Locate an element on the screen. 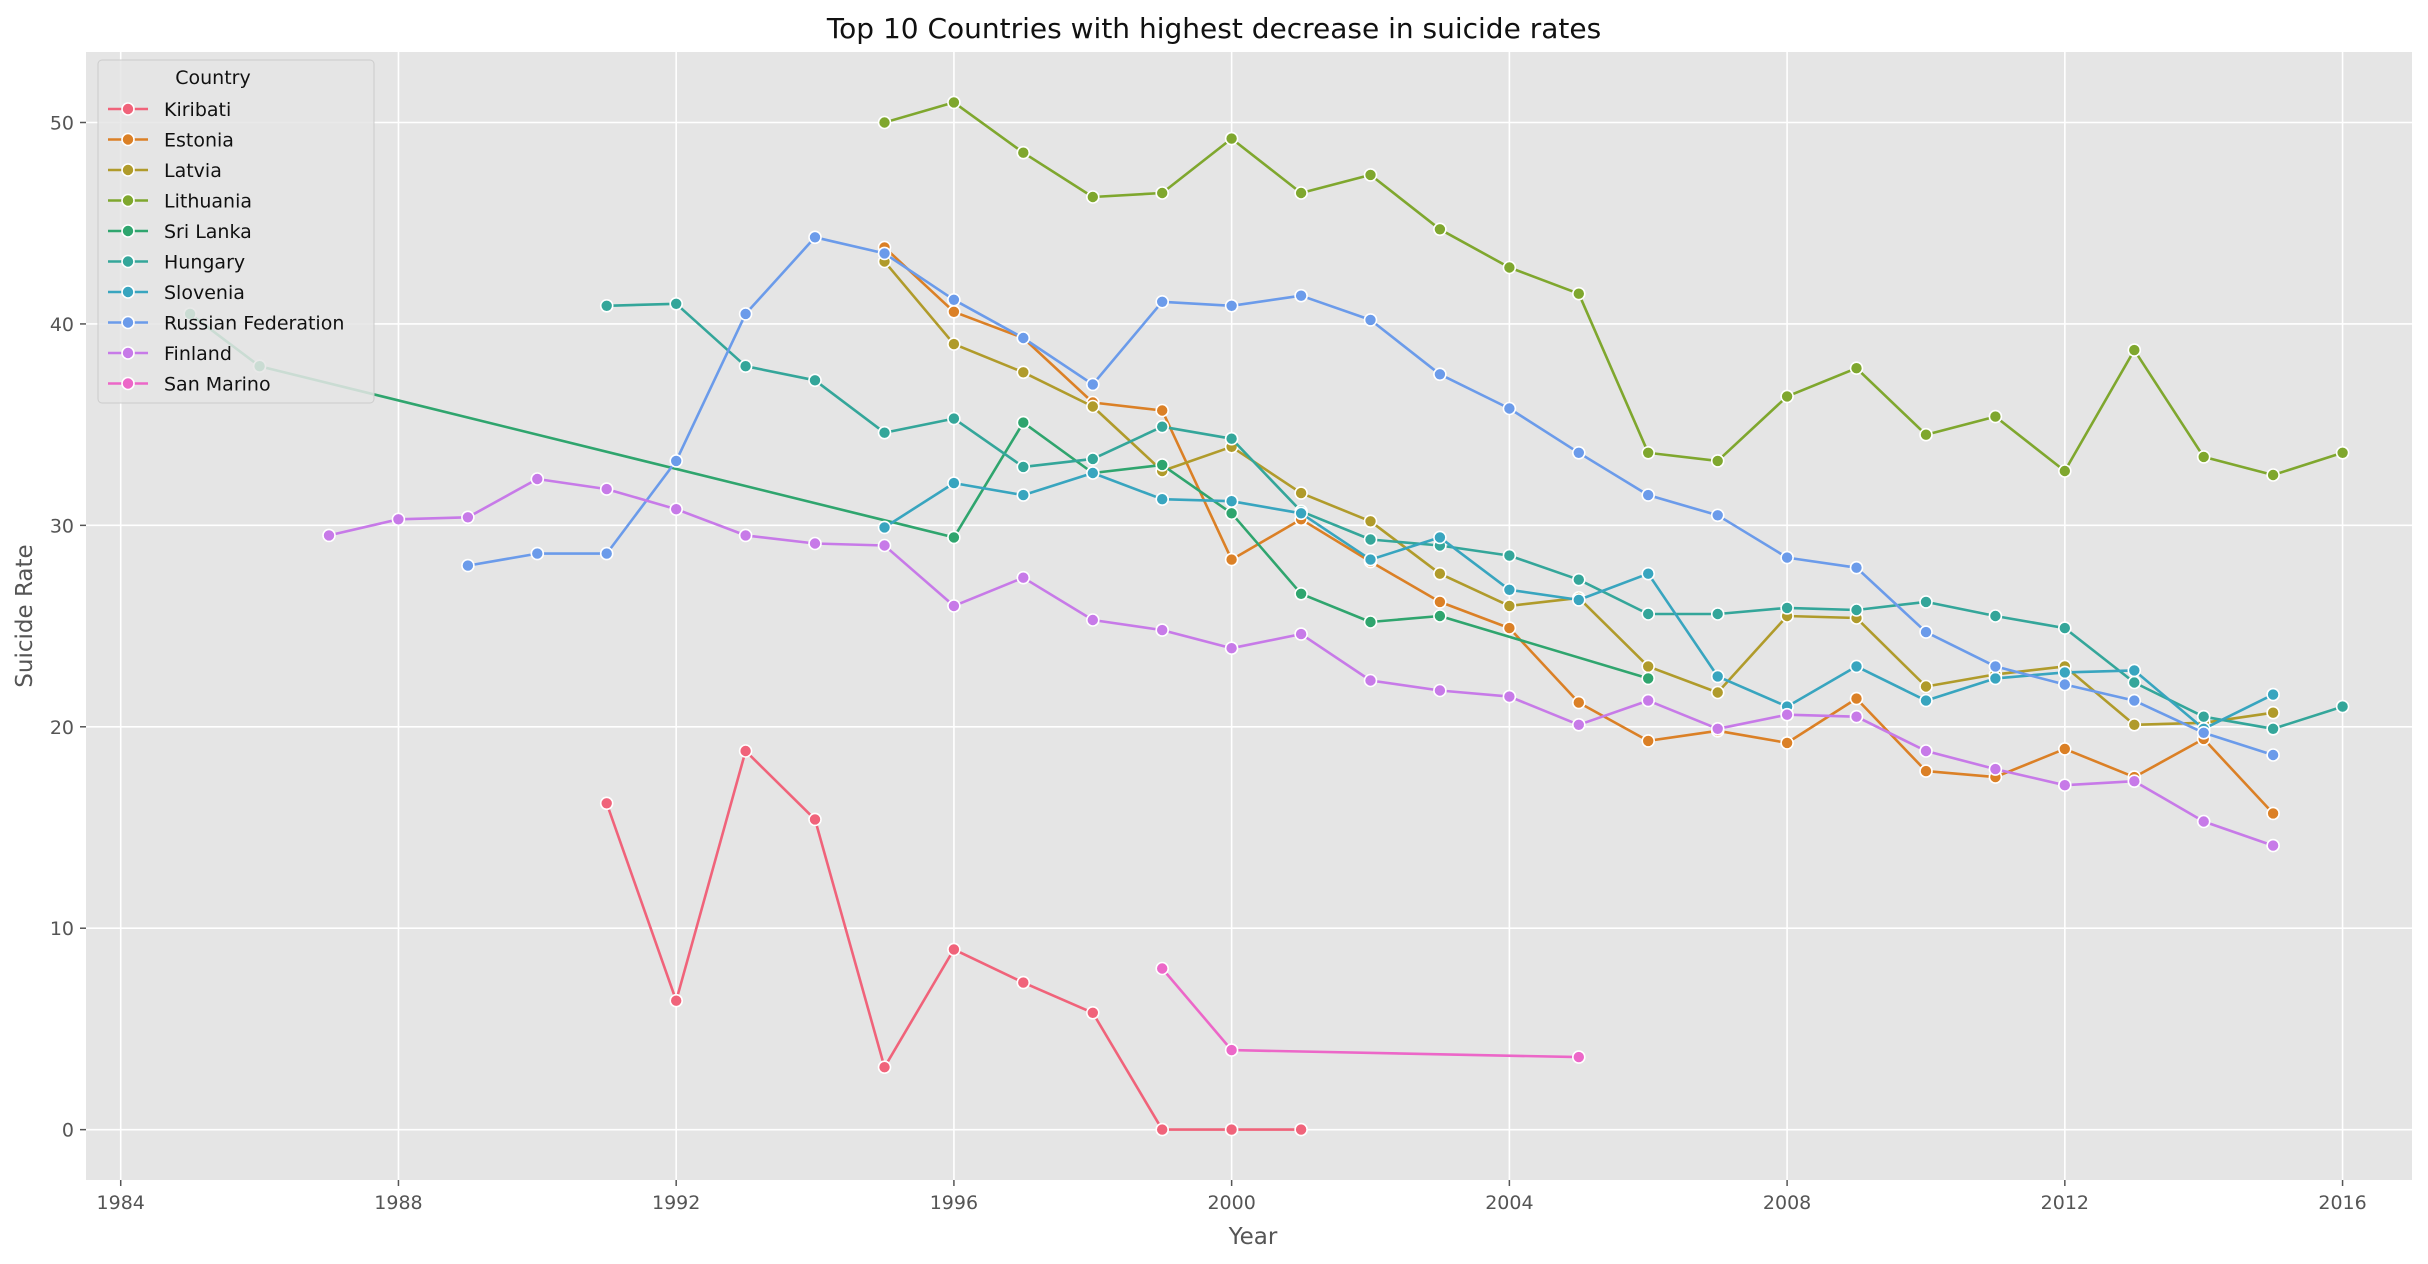 The width and height of the screenshot is (2428, 1264). legend-label-estonia: Estonia is located at coordinates (199, 141).